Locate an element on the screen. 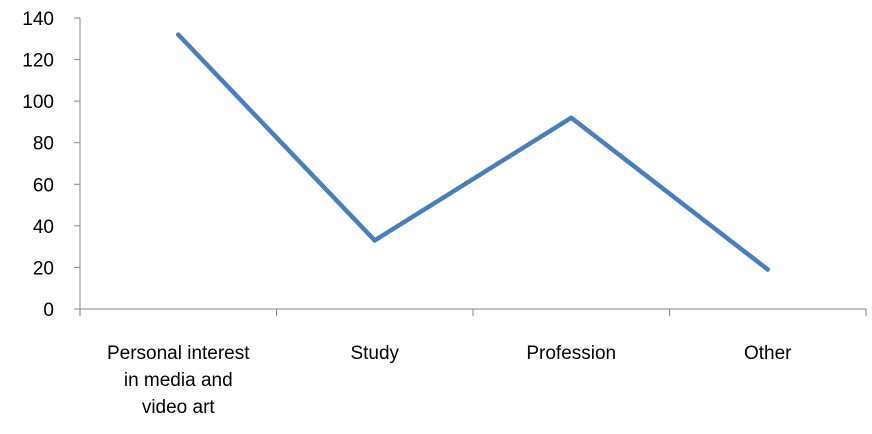  x-tick-label: Study is located at coordinates (374, 353).